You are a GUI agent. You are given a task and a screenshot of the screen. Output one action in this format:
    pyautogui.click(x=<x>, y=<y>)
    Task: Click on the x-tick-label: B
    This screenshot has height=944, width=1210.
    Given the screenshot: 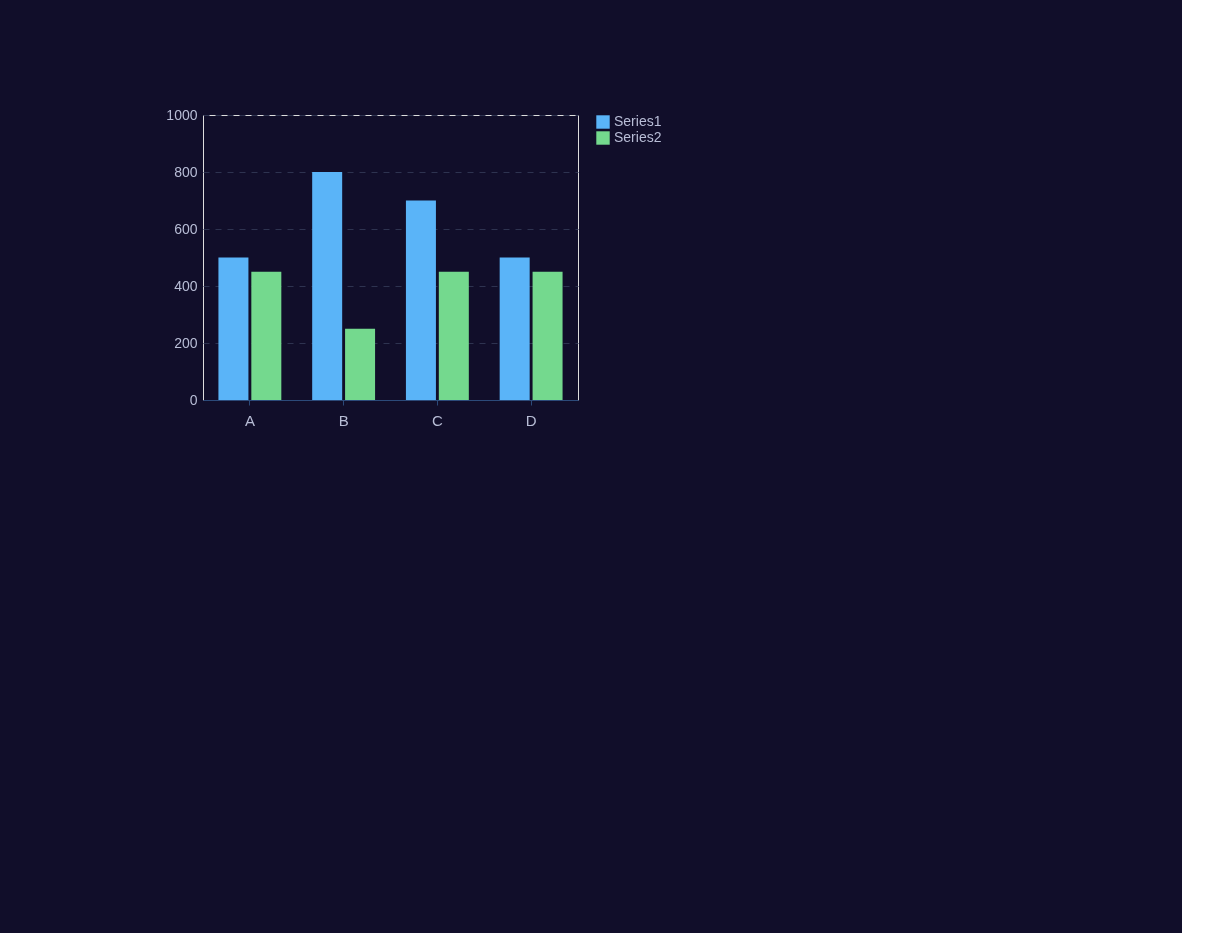 What is the action you would take?
    pyautogui.click(x=343, y=420)
    